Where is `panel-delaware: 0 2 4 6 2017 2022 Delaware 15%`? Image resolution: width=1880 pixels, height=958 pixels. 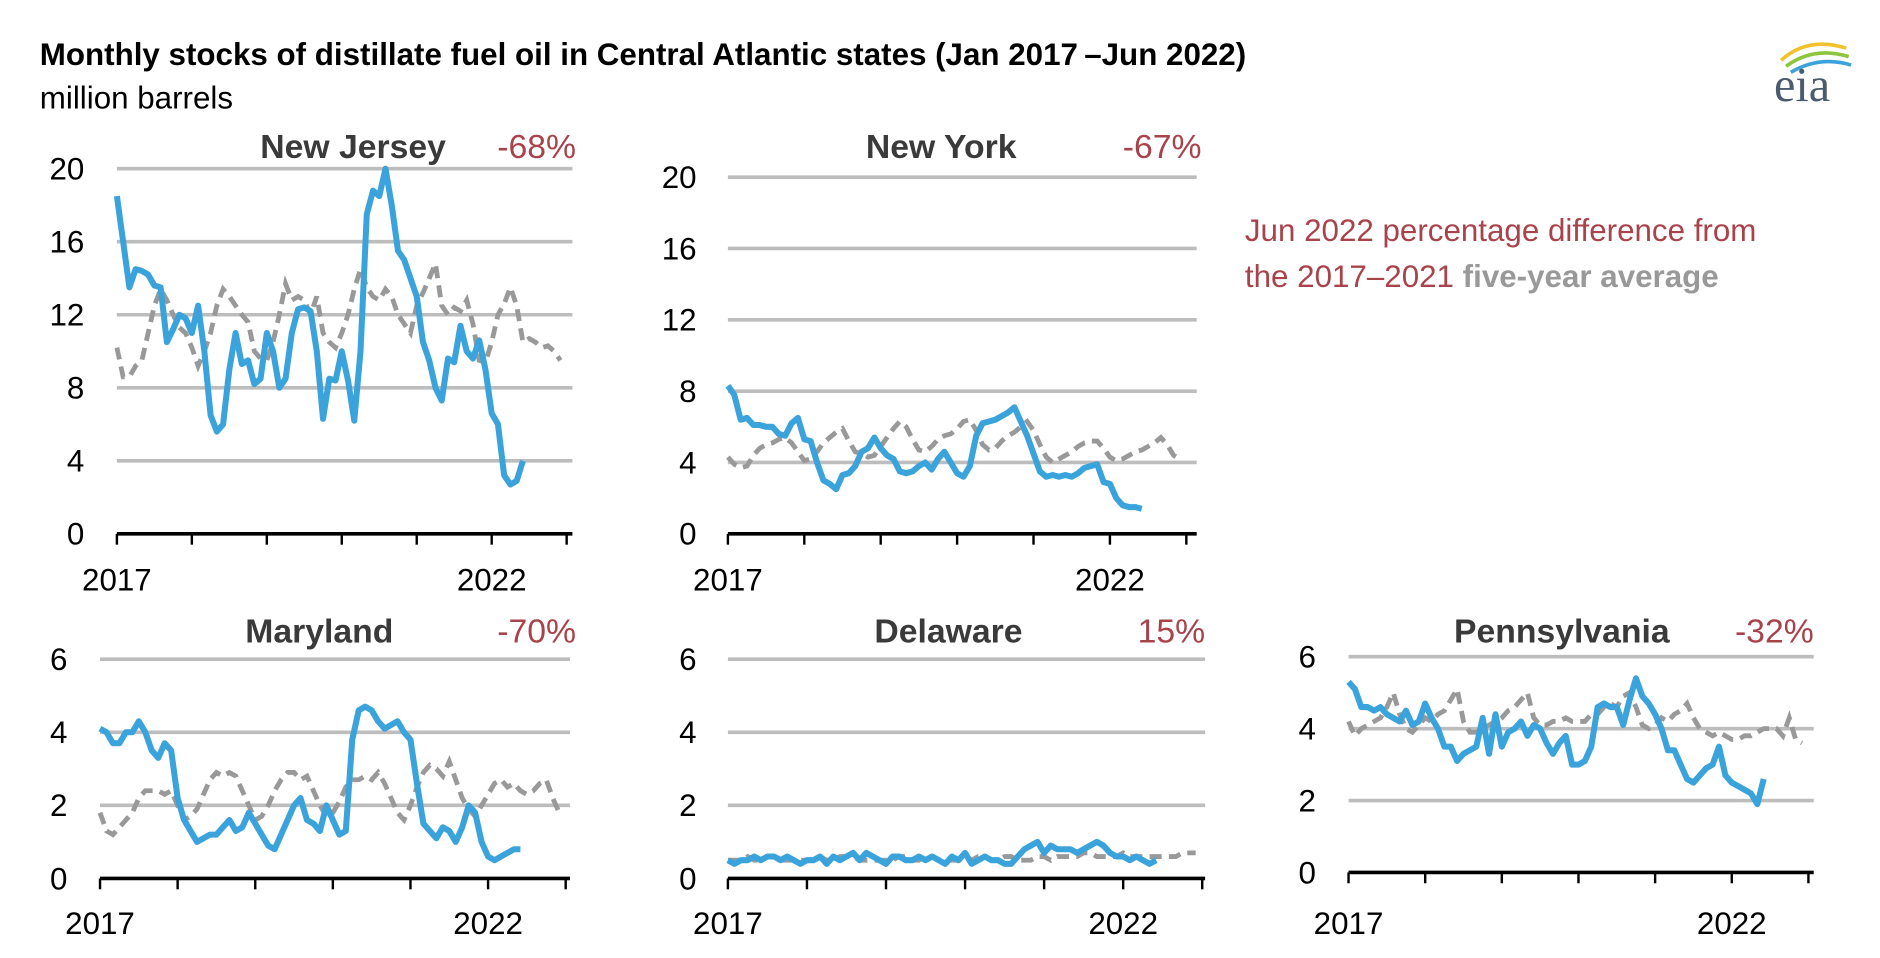 panel-delaware: 0 2 4 6 2017 2022 Delaware 15% is located at coordinates (942, 776).